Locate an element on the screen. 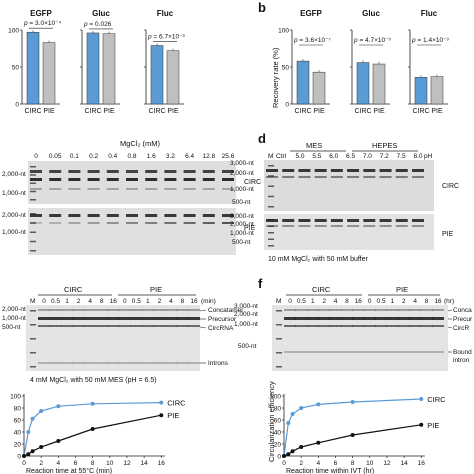  bar-chart-gluc-a: Gluc CIRC PIE p = 0.026 is located at coordinates (100, 62).